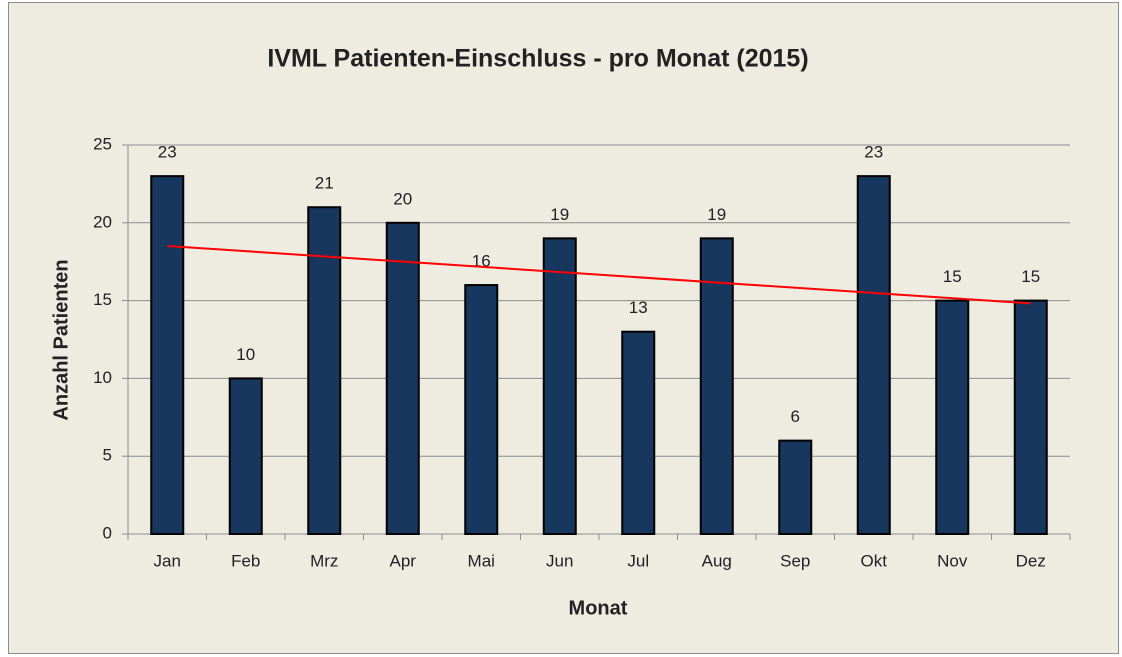  What do you see at coordinates (874, 560) in the screenshot?
I see `x-tick-label: Okt` at bounding box center [874, 560].